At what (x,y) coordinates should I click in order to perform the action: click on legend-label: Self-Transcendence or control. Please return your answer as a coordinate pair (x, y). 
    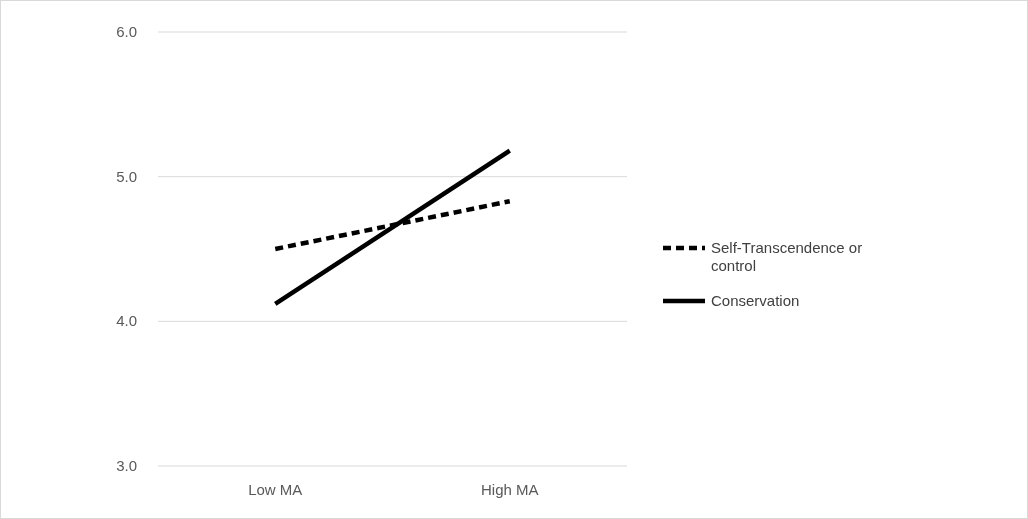
    Looking at the image, I should click on (787, 256).